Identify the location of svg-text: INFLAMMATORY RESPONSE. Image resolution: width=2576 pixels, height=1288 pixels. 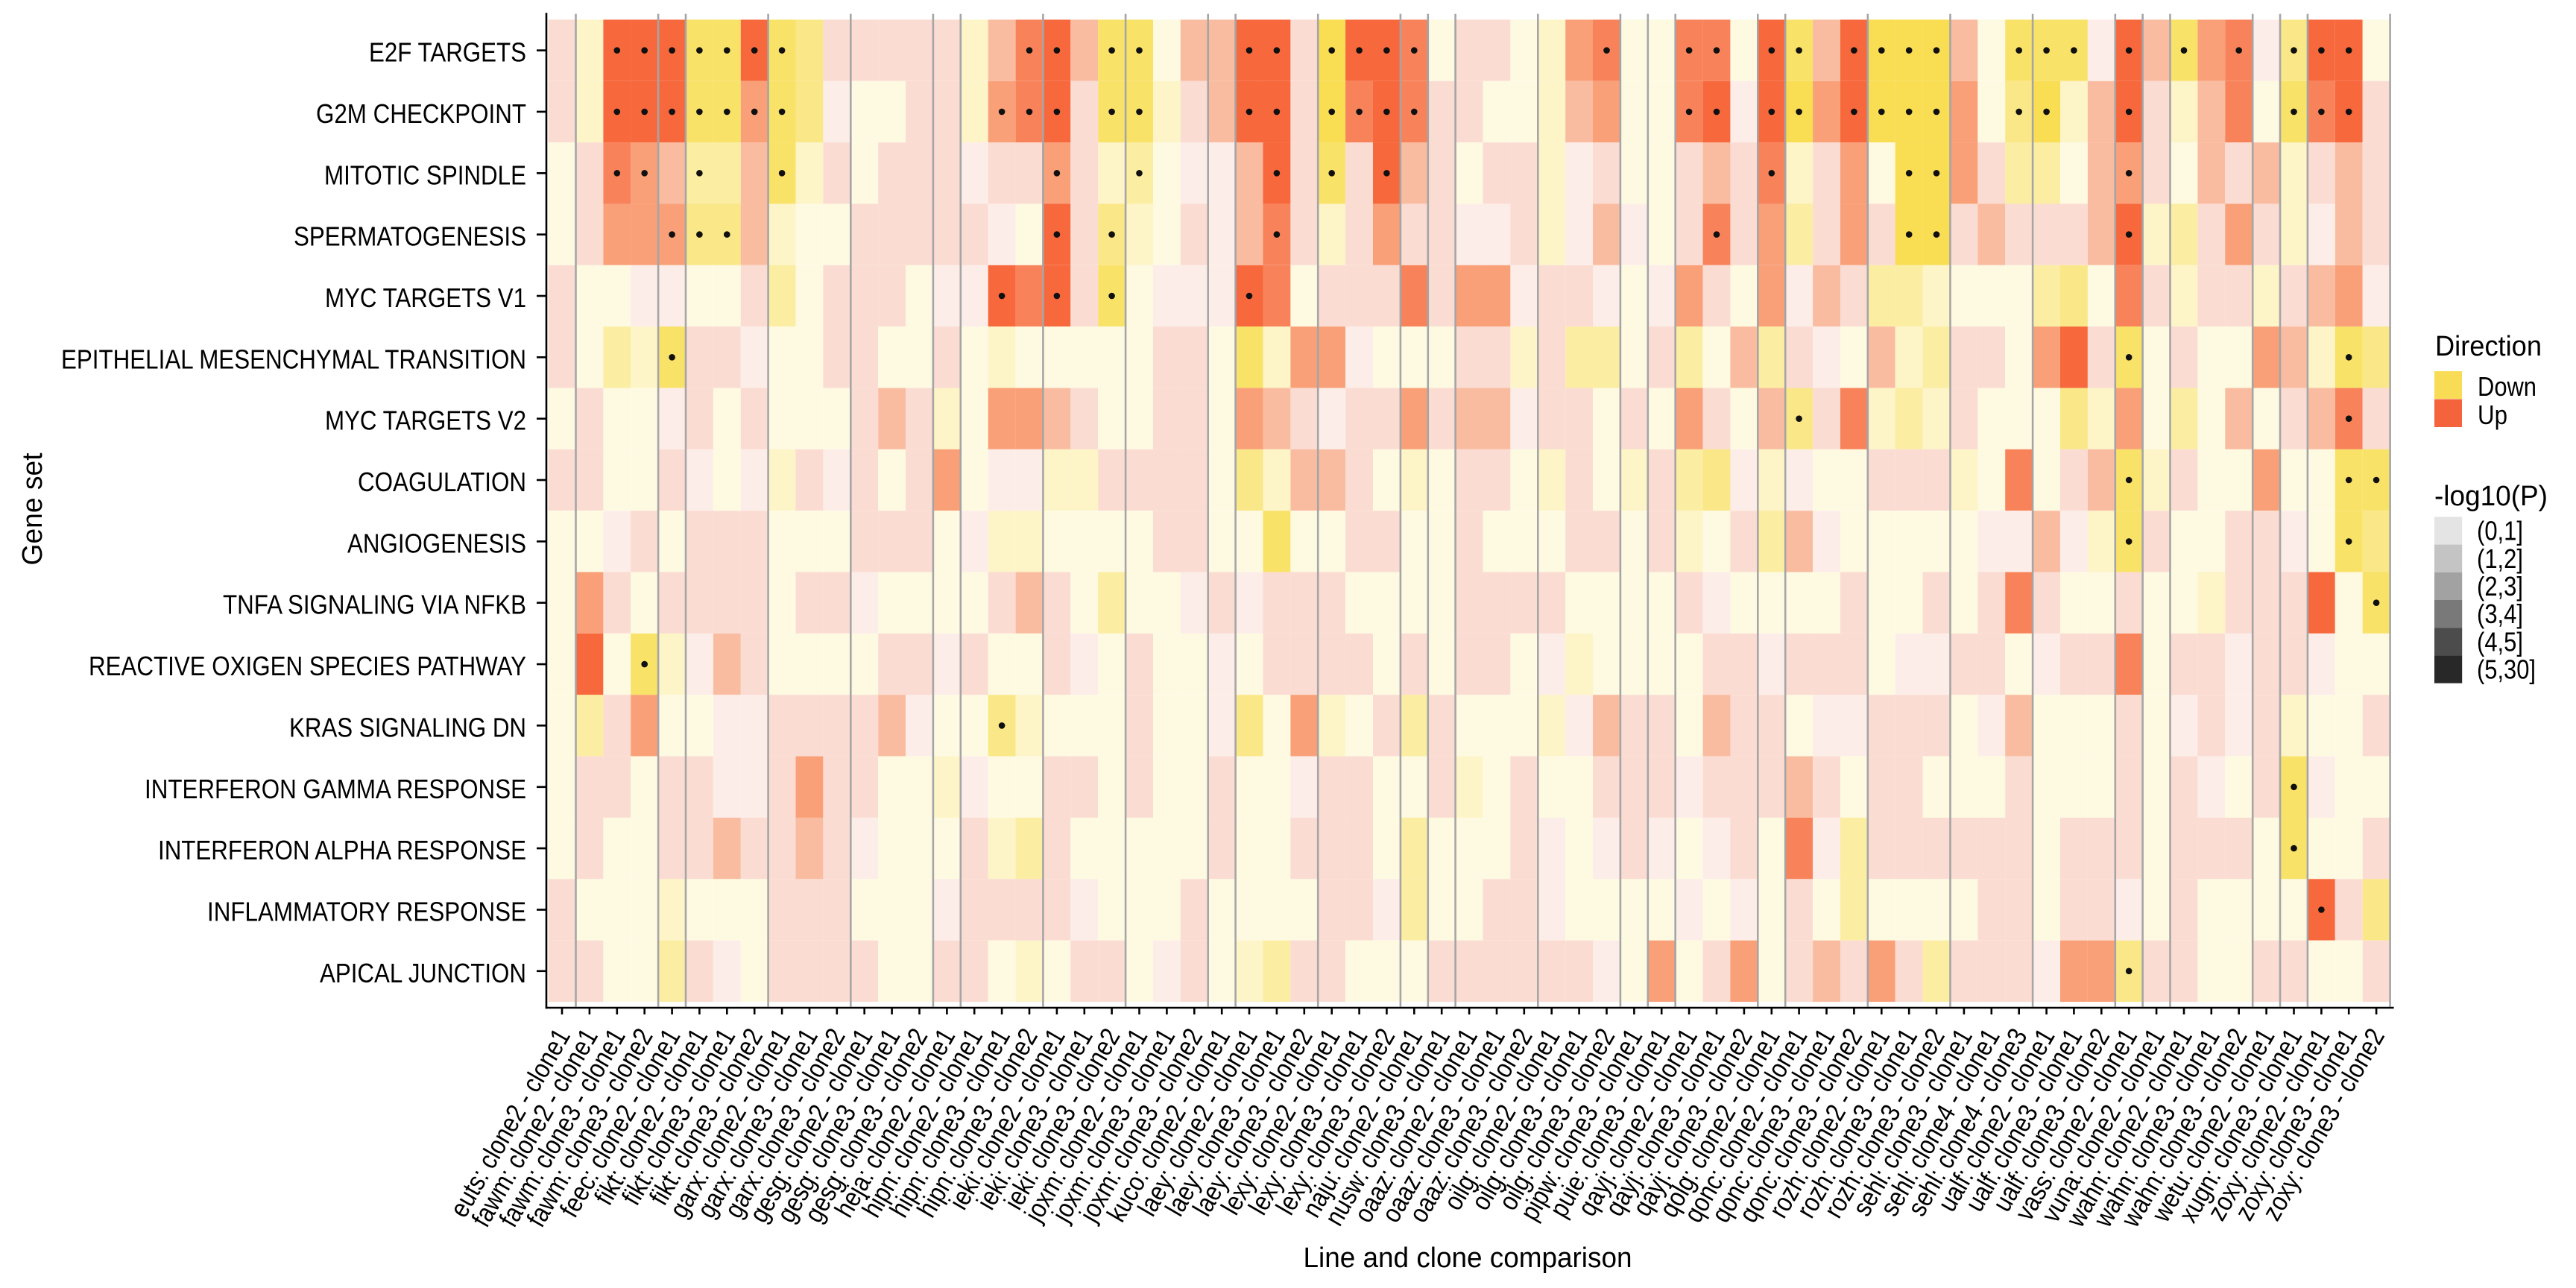
(366, 912).